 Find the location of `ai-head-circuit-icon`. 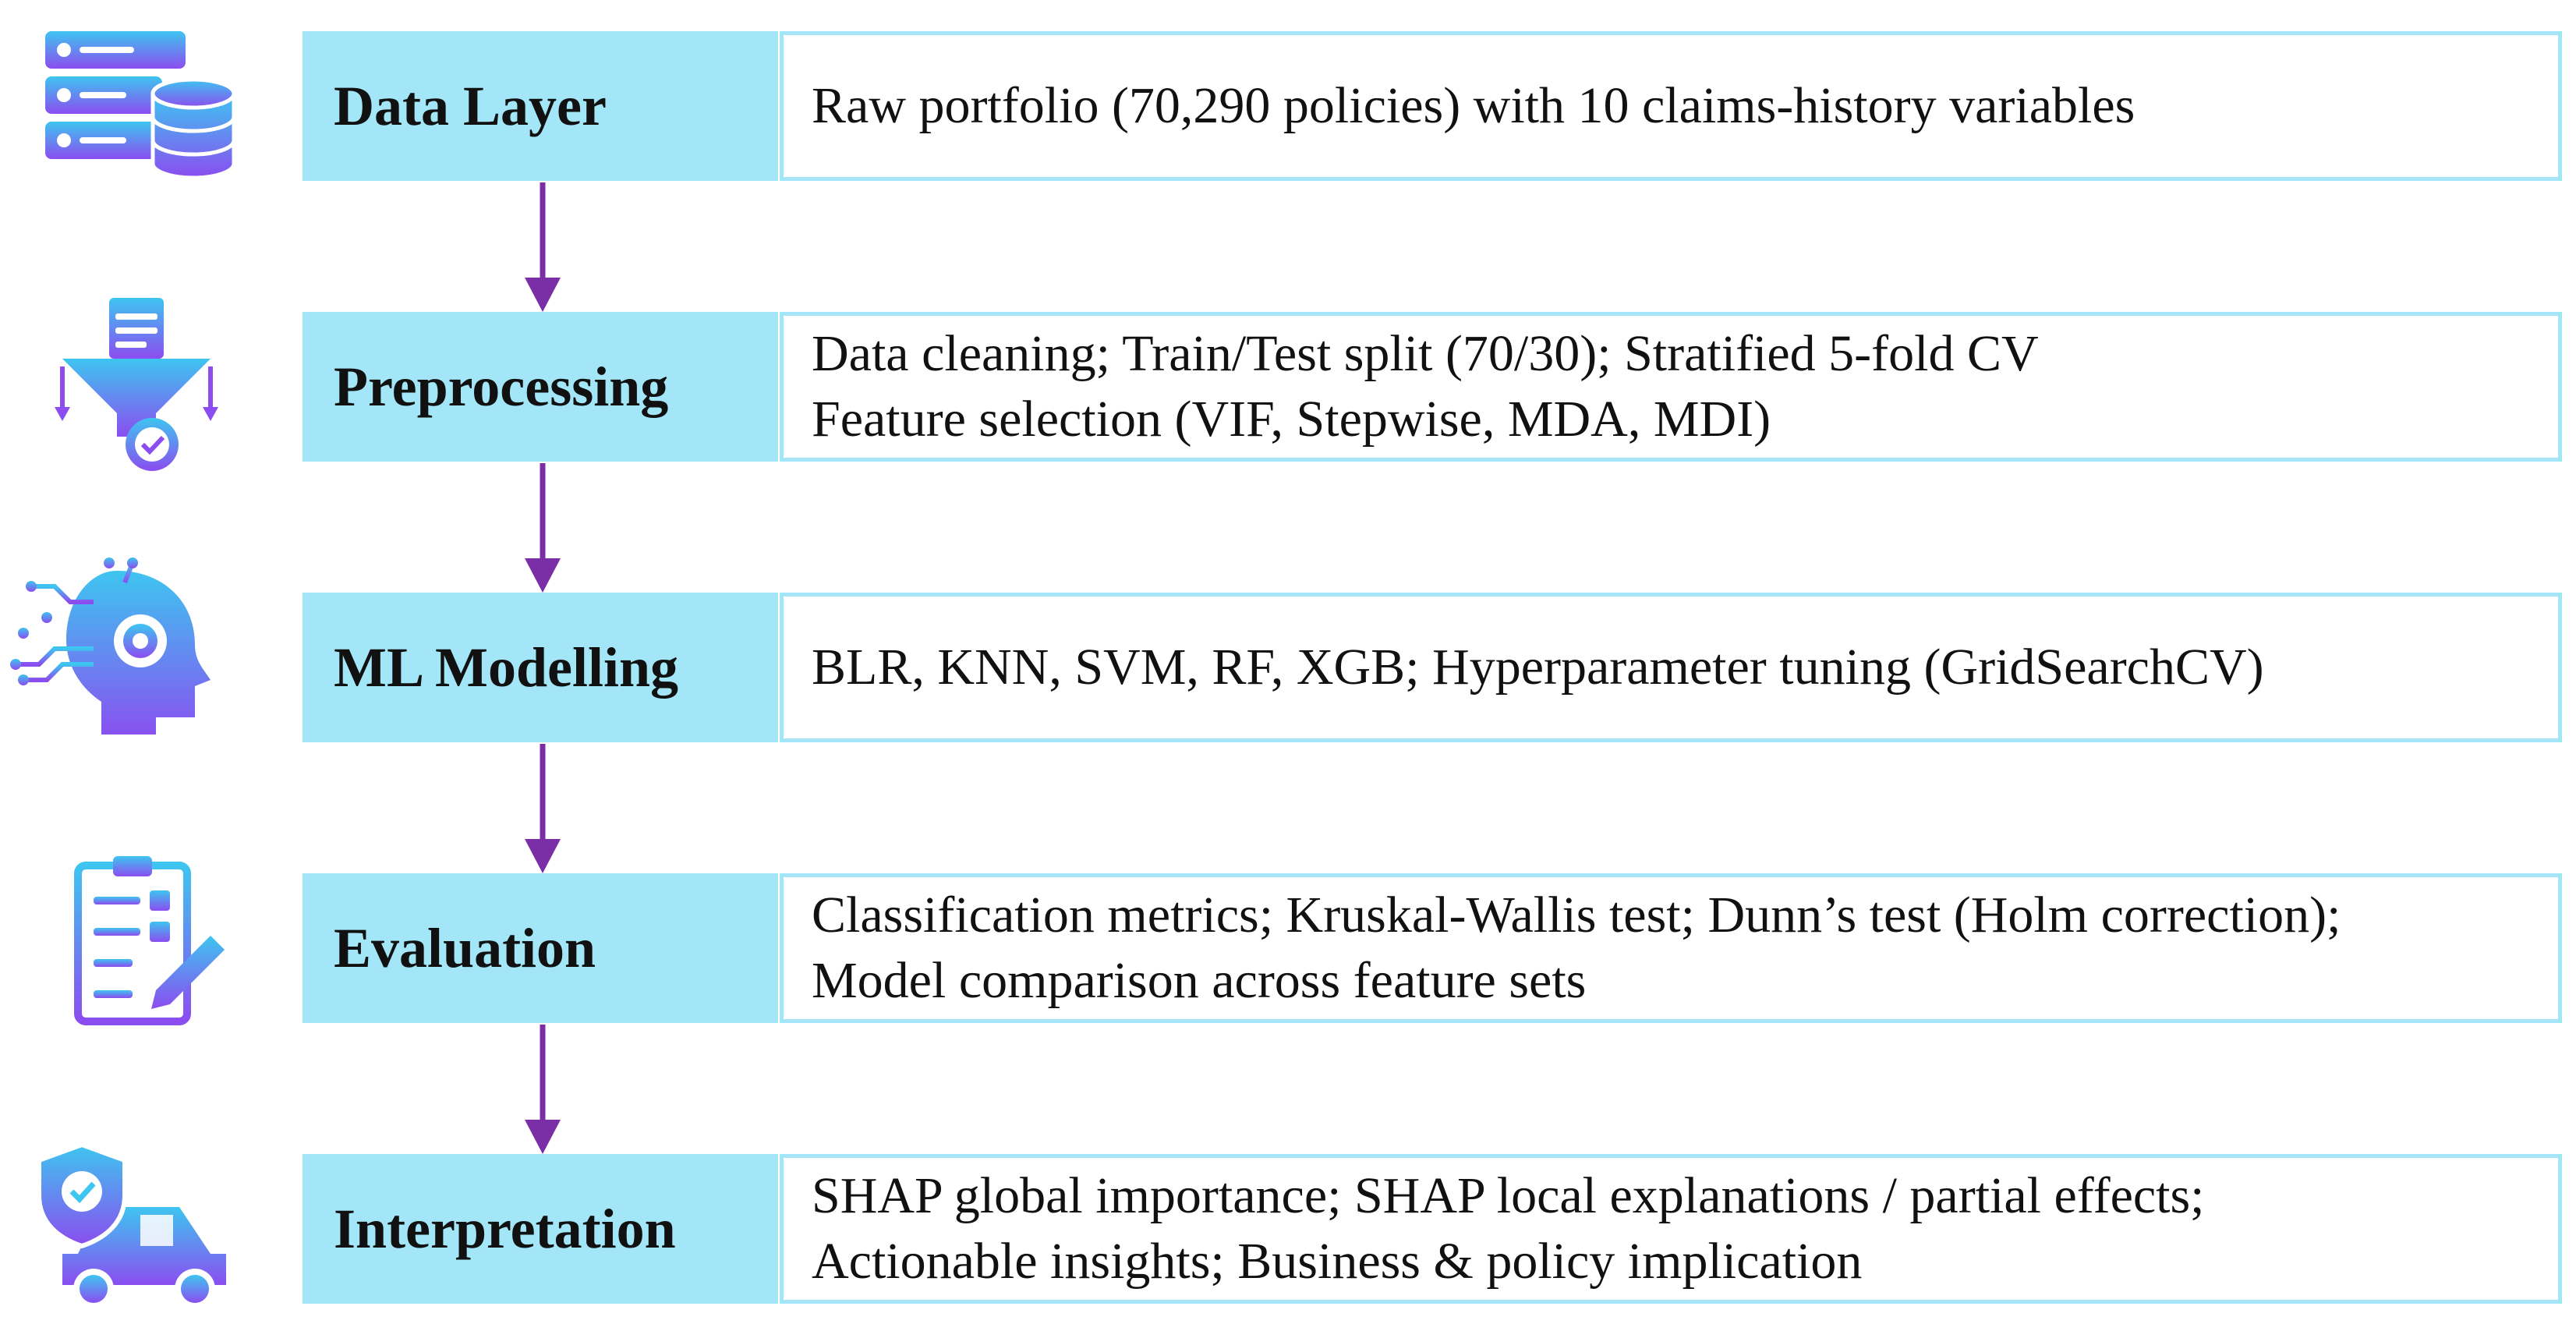

ai-head-circuit-icon is located at coordinates (121, 645).